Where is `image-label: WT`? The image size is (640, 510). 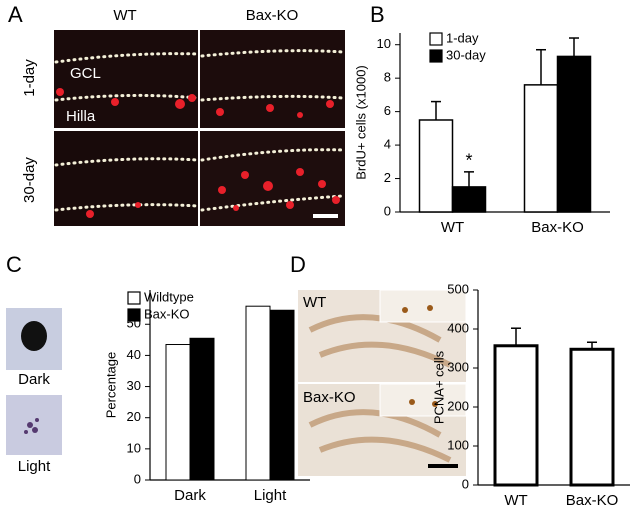
image-label: WT is located at coordinates (314, 302).